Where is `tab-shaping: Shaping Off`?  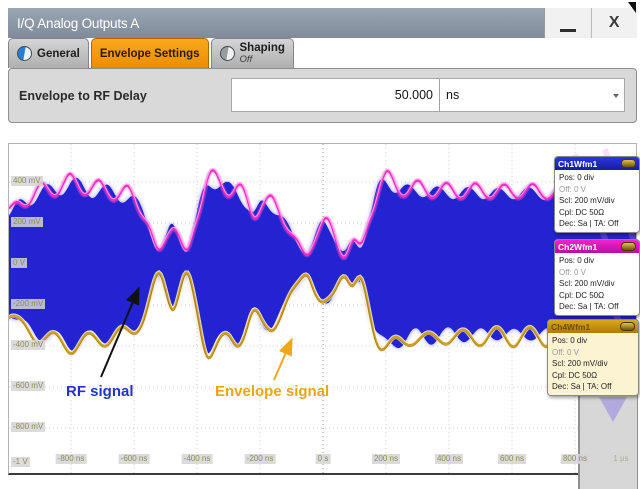
tab-shaping: Shaping Off is located at coordinates (252, 53).